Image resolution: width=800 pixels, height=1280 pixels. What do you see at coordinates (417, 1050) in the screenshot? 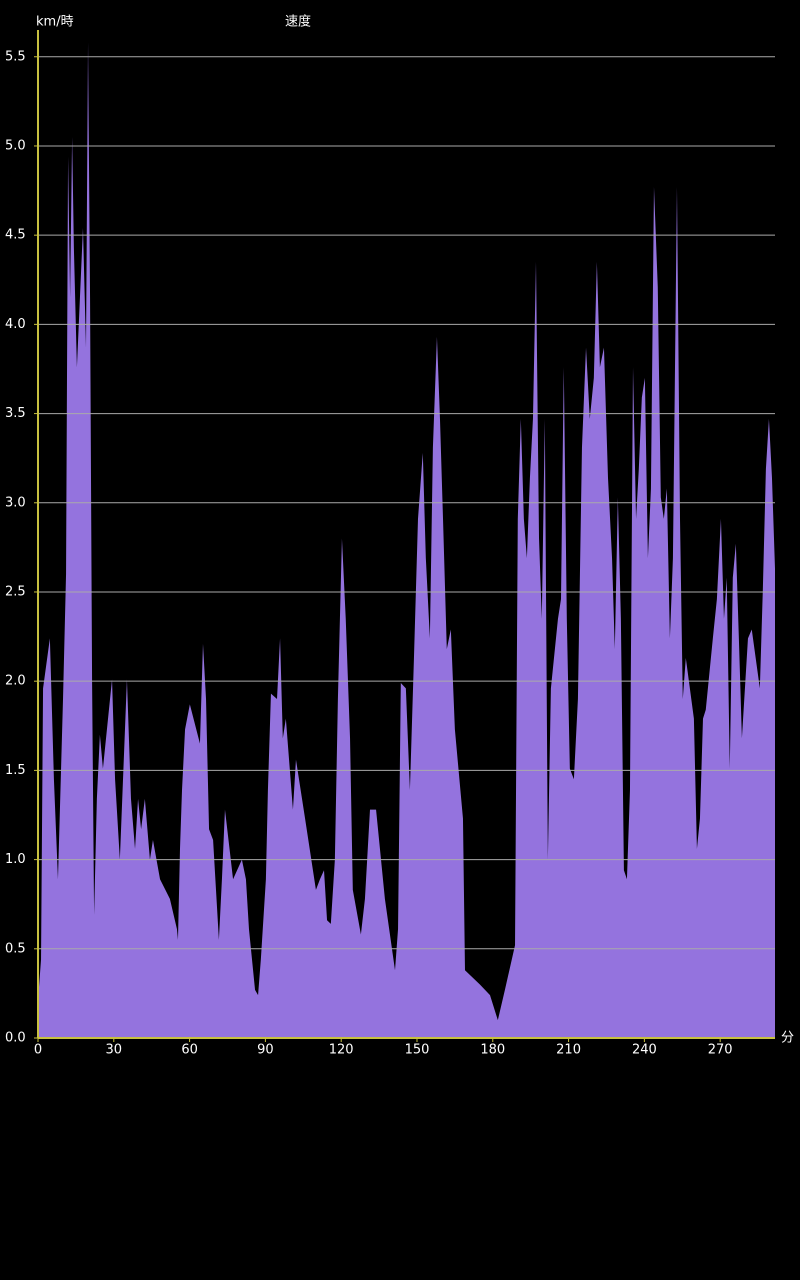
I see `x-tick-label: 150` at bounding box center [417, 1050].